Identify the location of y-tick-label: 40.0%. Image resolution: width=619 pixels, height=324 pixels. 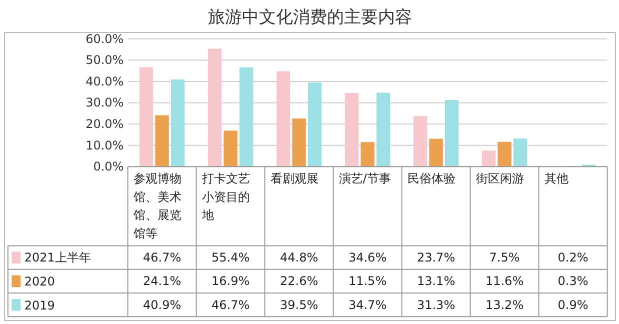
(105, 81).